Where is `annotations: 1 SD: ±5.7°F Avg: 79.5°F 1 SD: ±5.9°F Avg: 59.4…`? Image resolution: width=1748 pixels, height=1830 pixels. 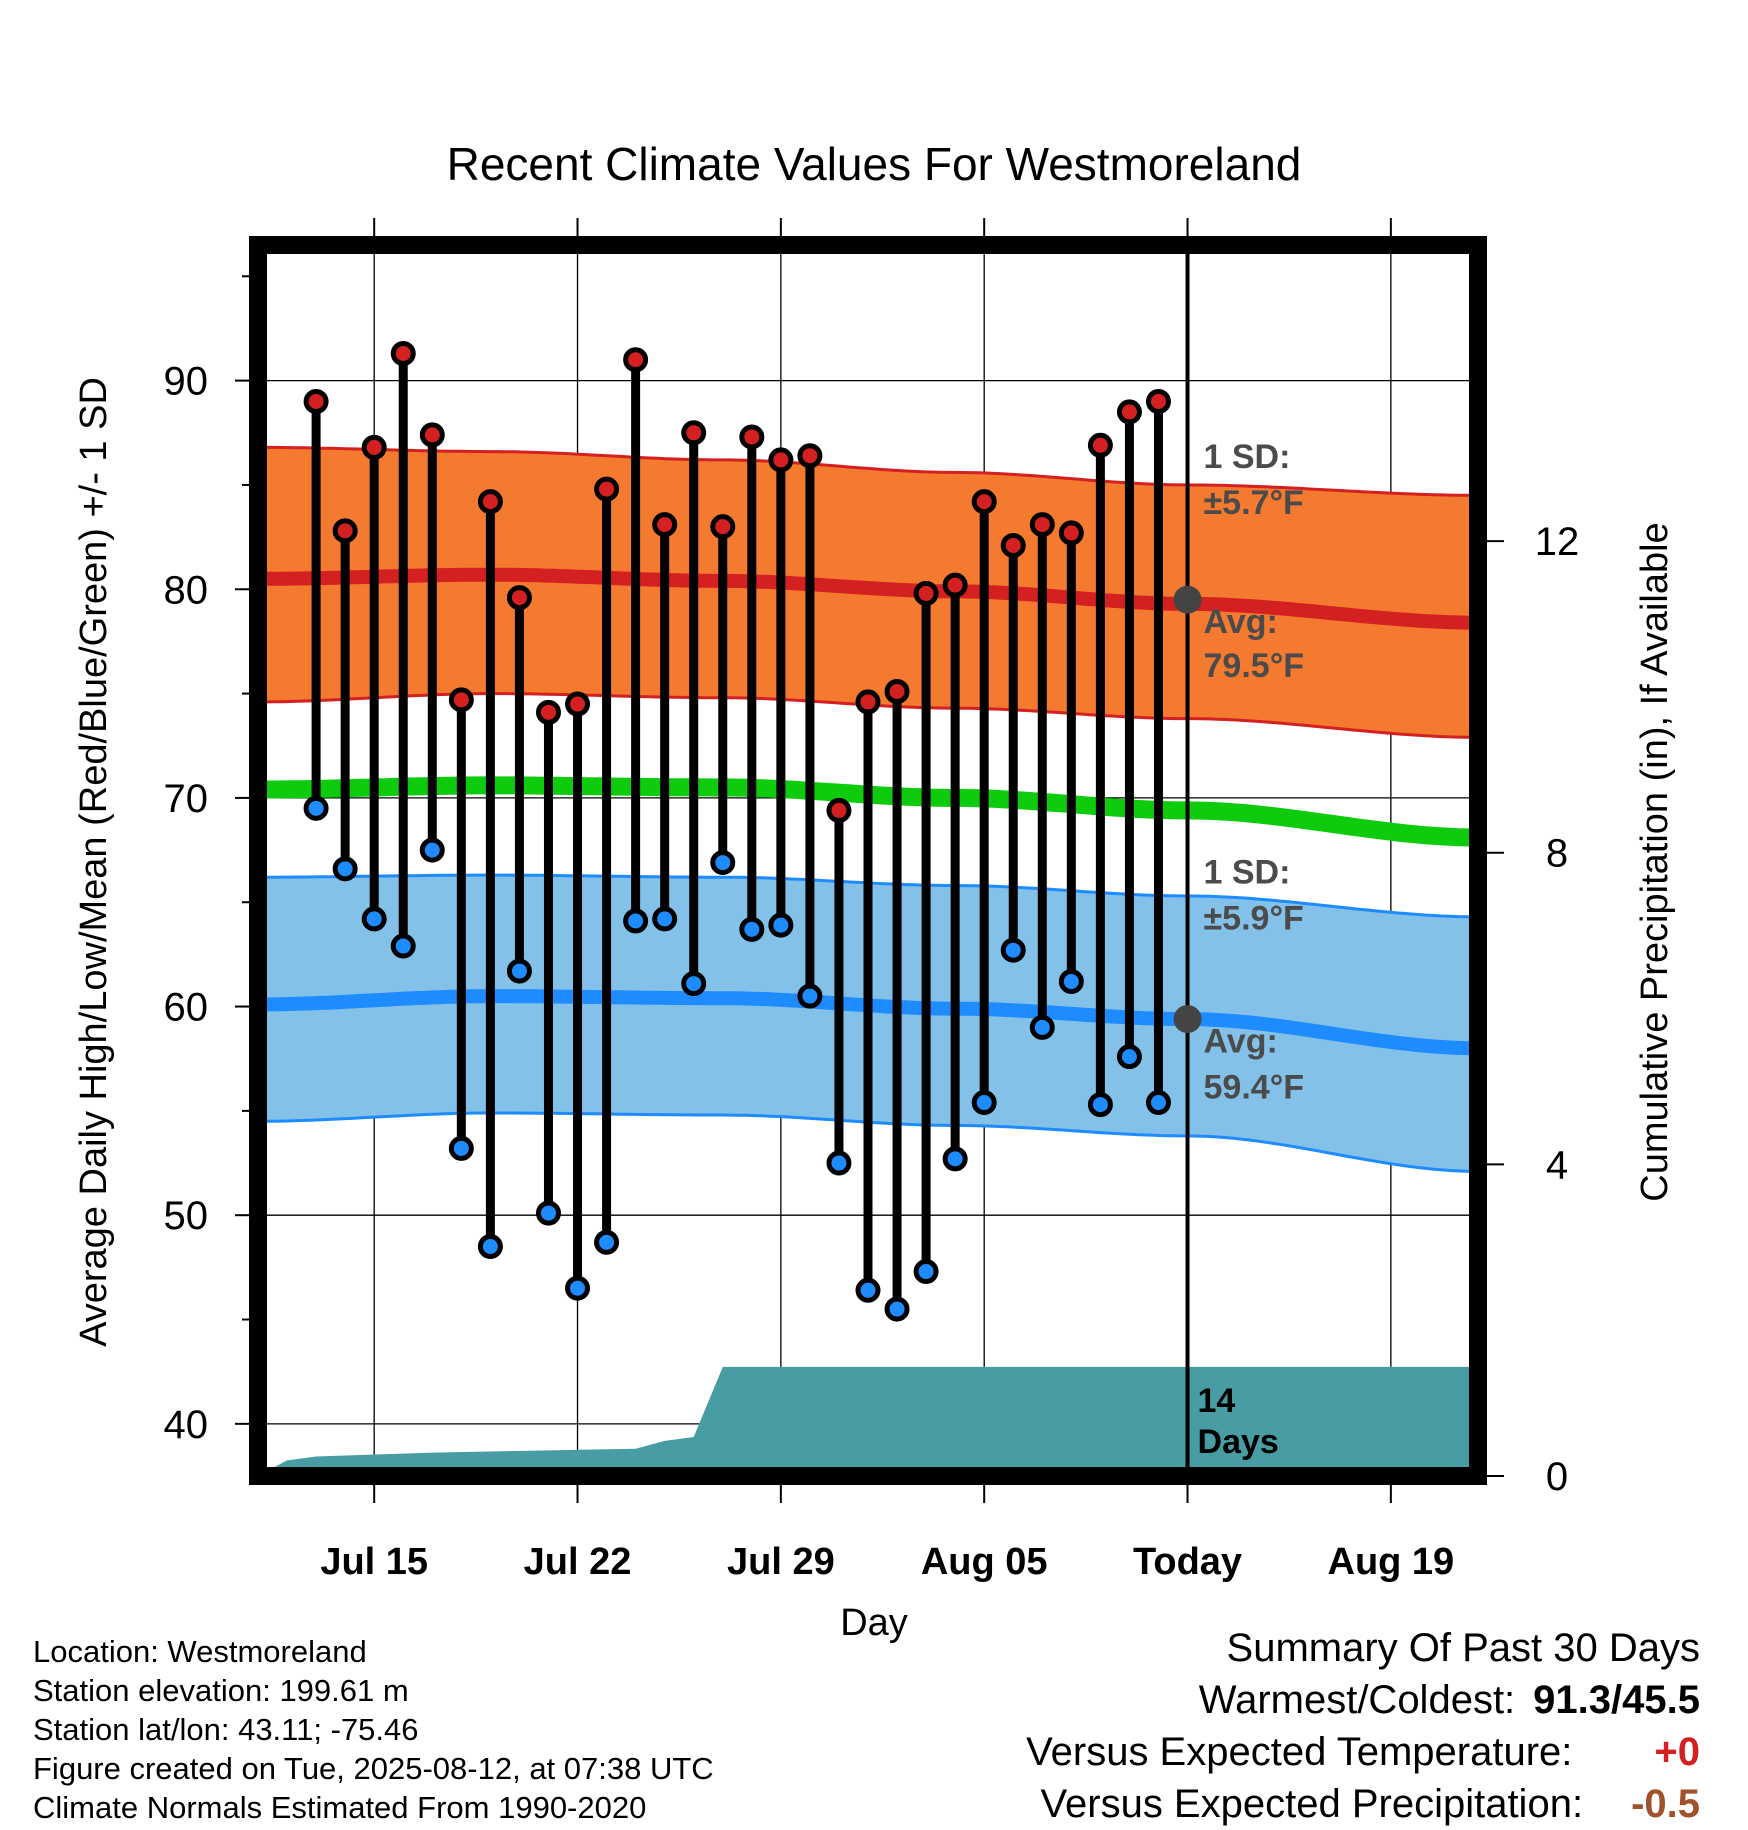
annotations: 1 SD: ±5.7°F Avg: 79.5°F 1 SD: ±5.9°F Avg: 59.4… is located at coordinates (1239, 860).